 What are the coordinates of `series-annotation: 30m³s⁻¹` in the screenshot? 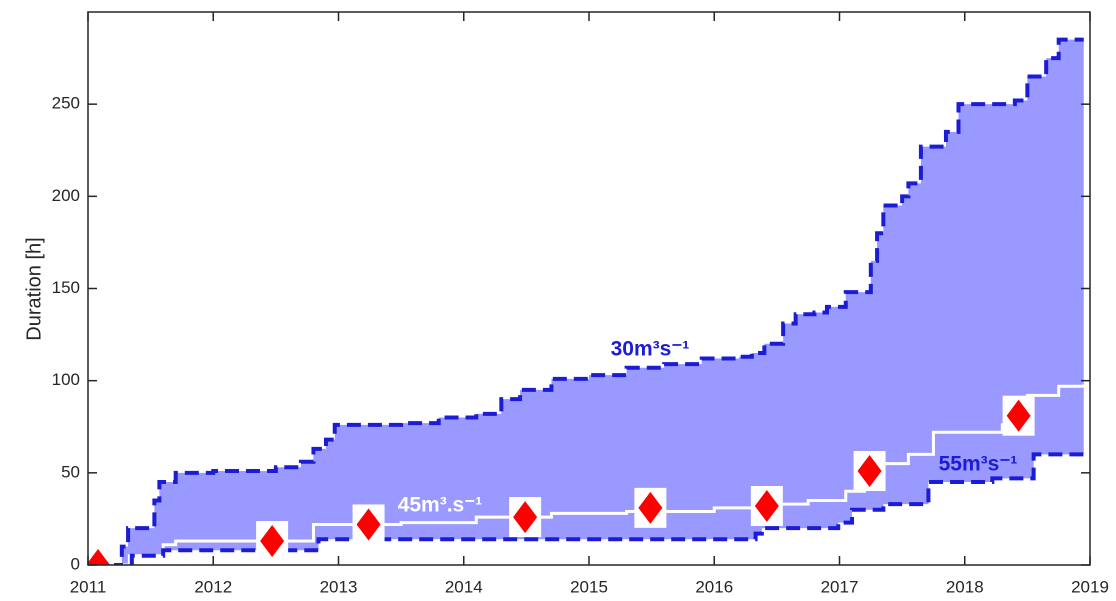 It's located at (650, 349).